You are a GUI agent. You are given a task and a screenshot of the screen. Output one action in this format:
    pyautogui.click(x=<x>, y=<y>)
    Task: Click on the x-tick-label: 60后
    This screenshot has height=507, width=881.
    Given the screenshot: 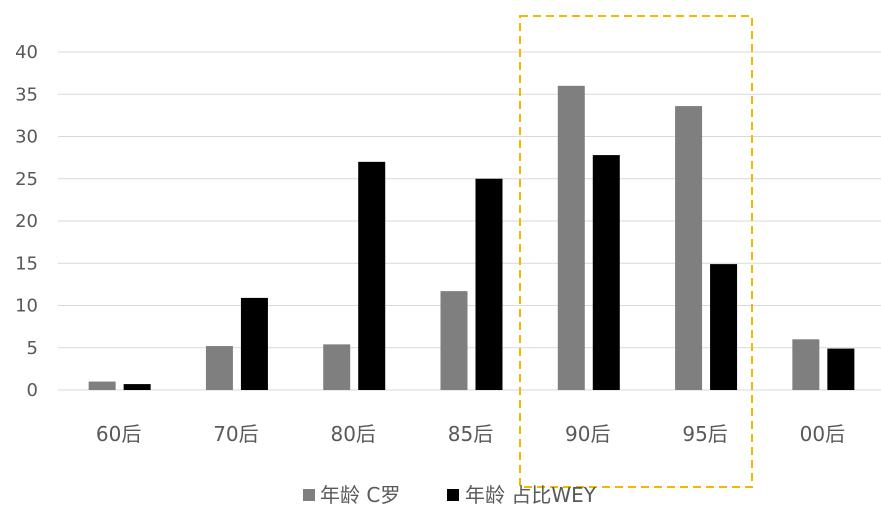 What is the action you would take?
    pyautogui.click(x=118, y=434)
    